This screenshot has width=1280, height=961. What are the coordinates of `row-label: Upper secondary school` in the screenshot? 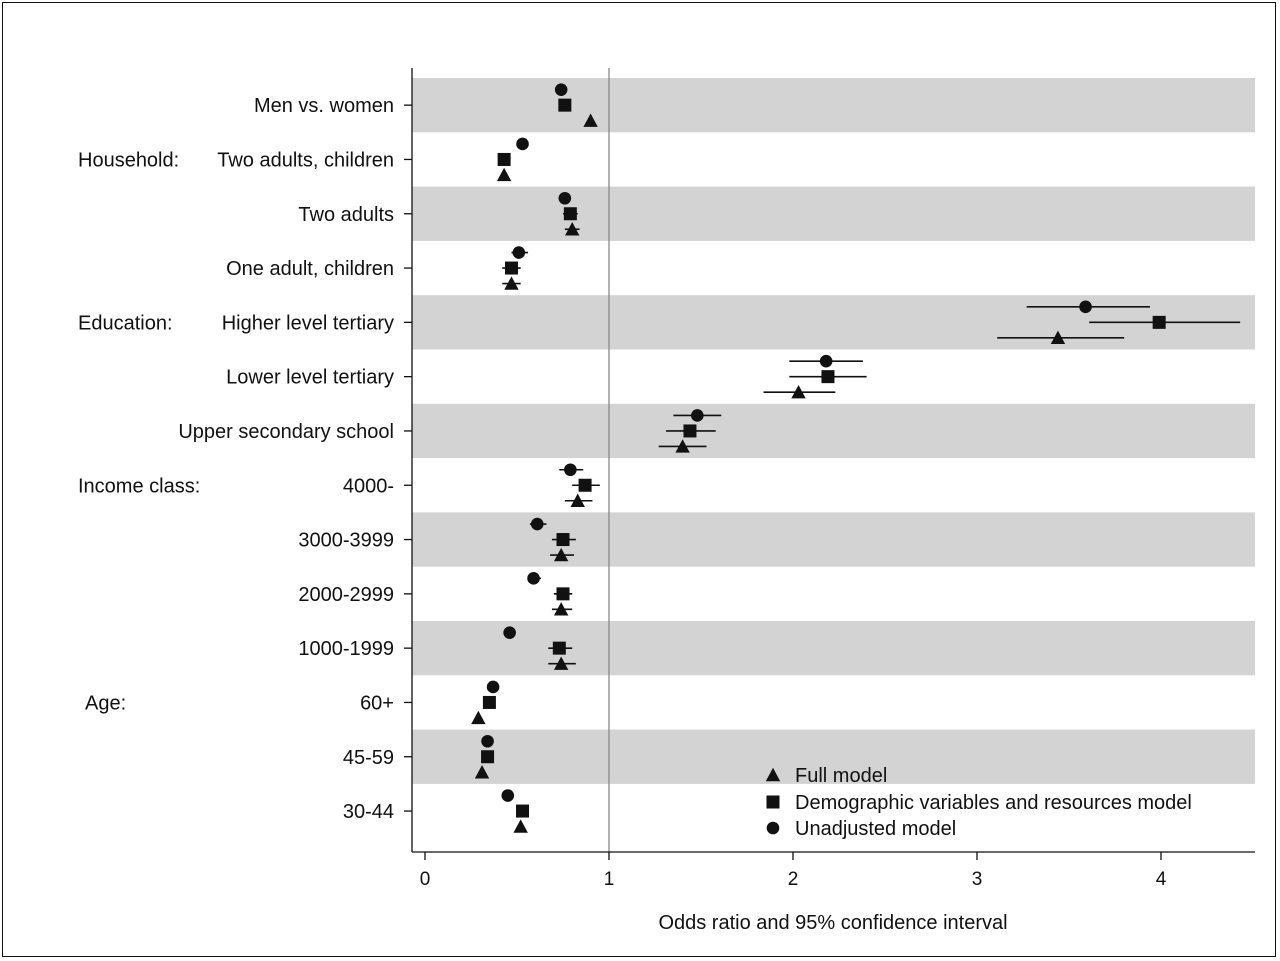 It's located at (286, 432).